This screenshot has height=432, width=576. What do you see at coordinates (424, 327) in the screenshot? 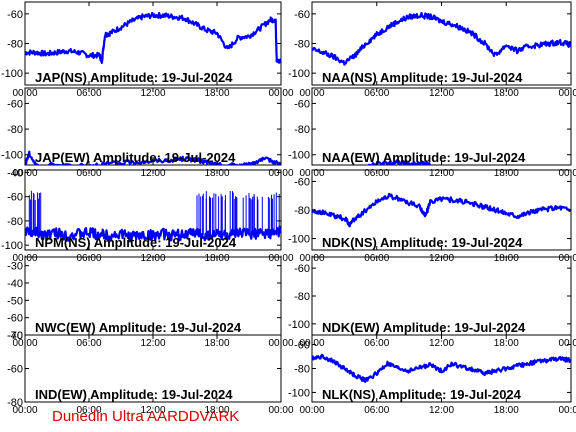
I see `panel-title-ndk-ew: NDK(EW) Amplitude: 19-Jul-2024` at bounding box center [424, 327].